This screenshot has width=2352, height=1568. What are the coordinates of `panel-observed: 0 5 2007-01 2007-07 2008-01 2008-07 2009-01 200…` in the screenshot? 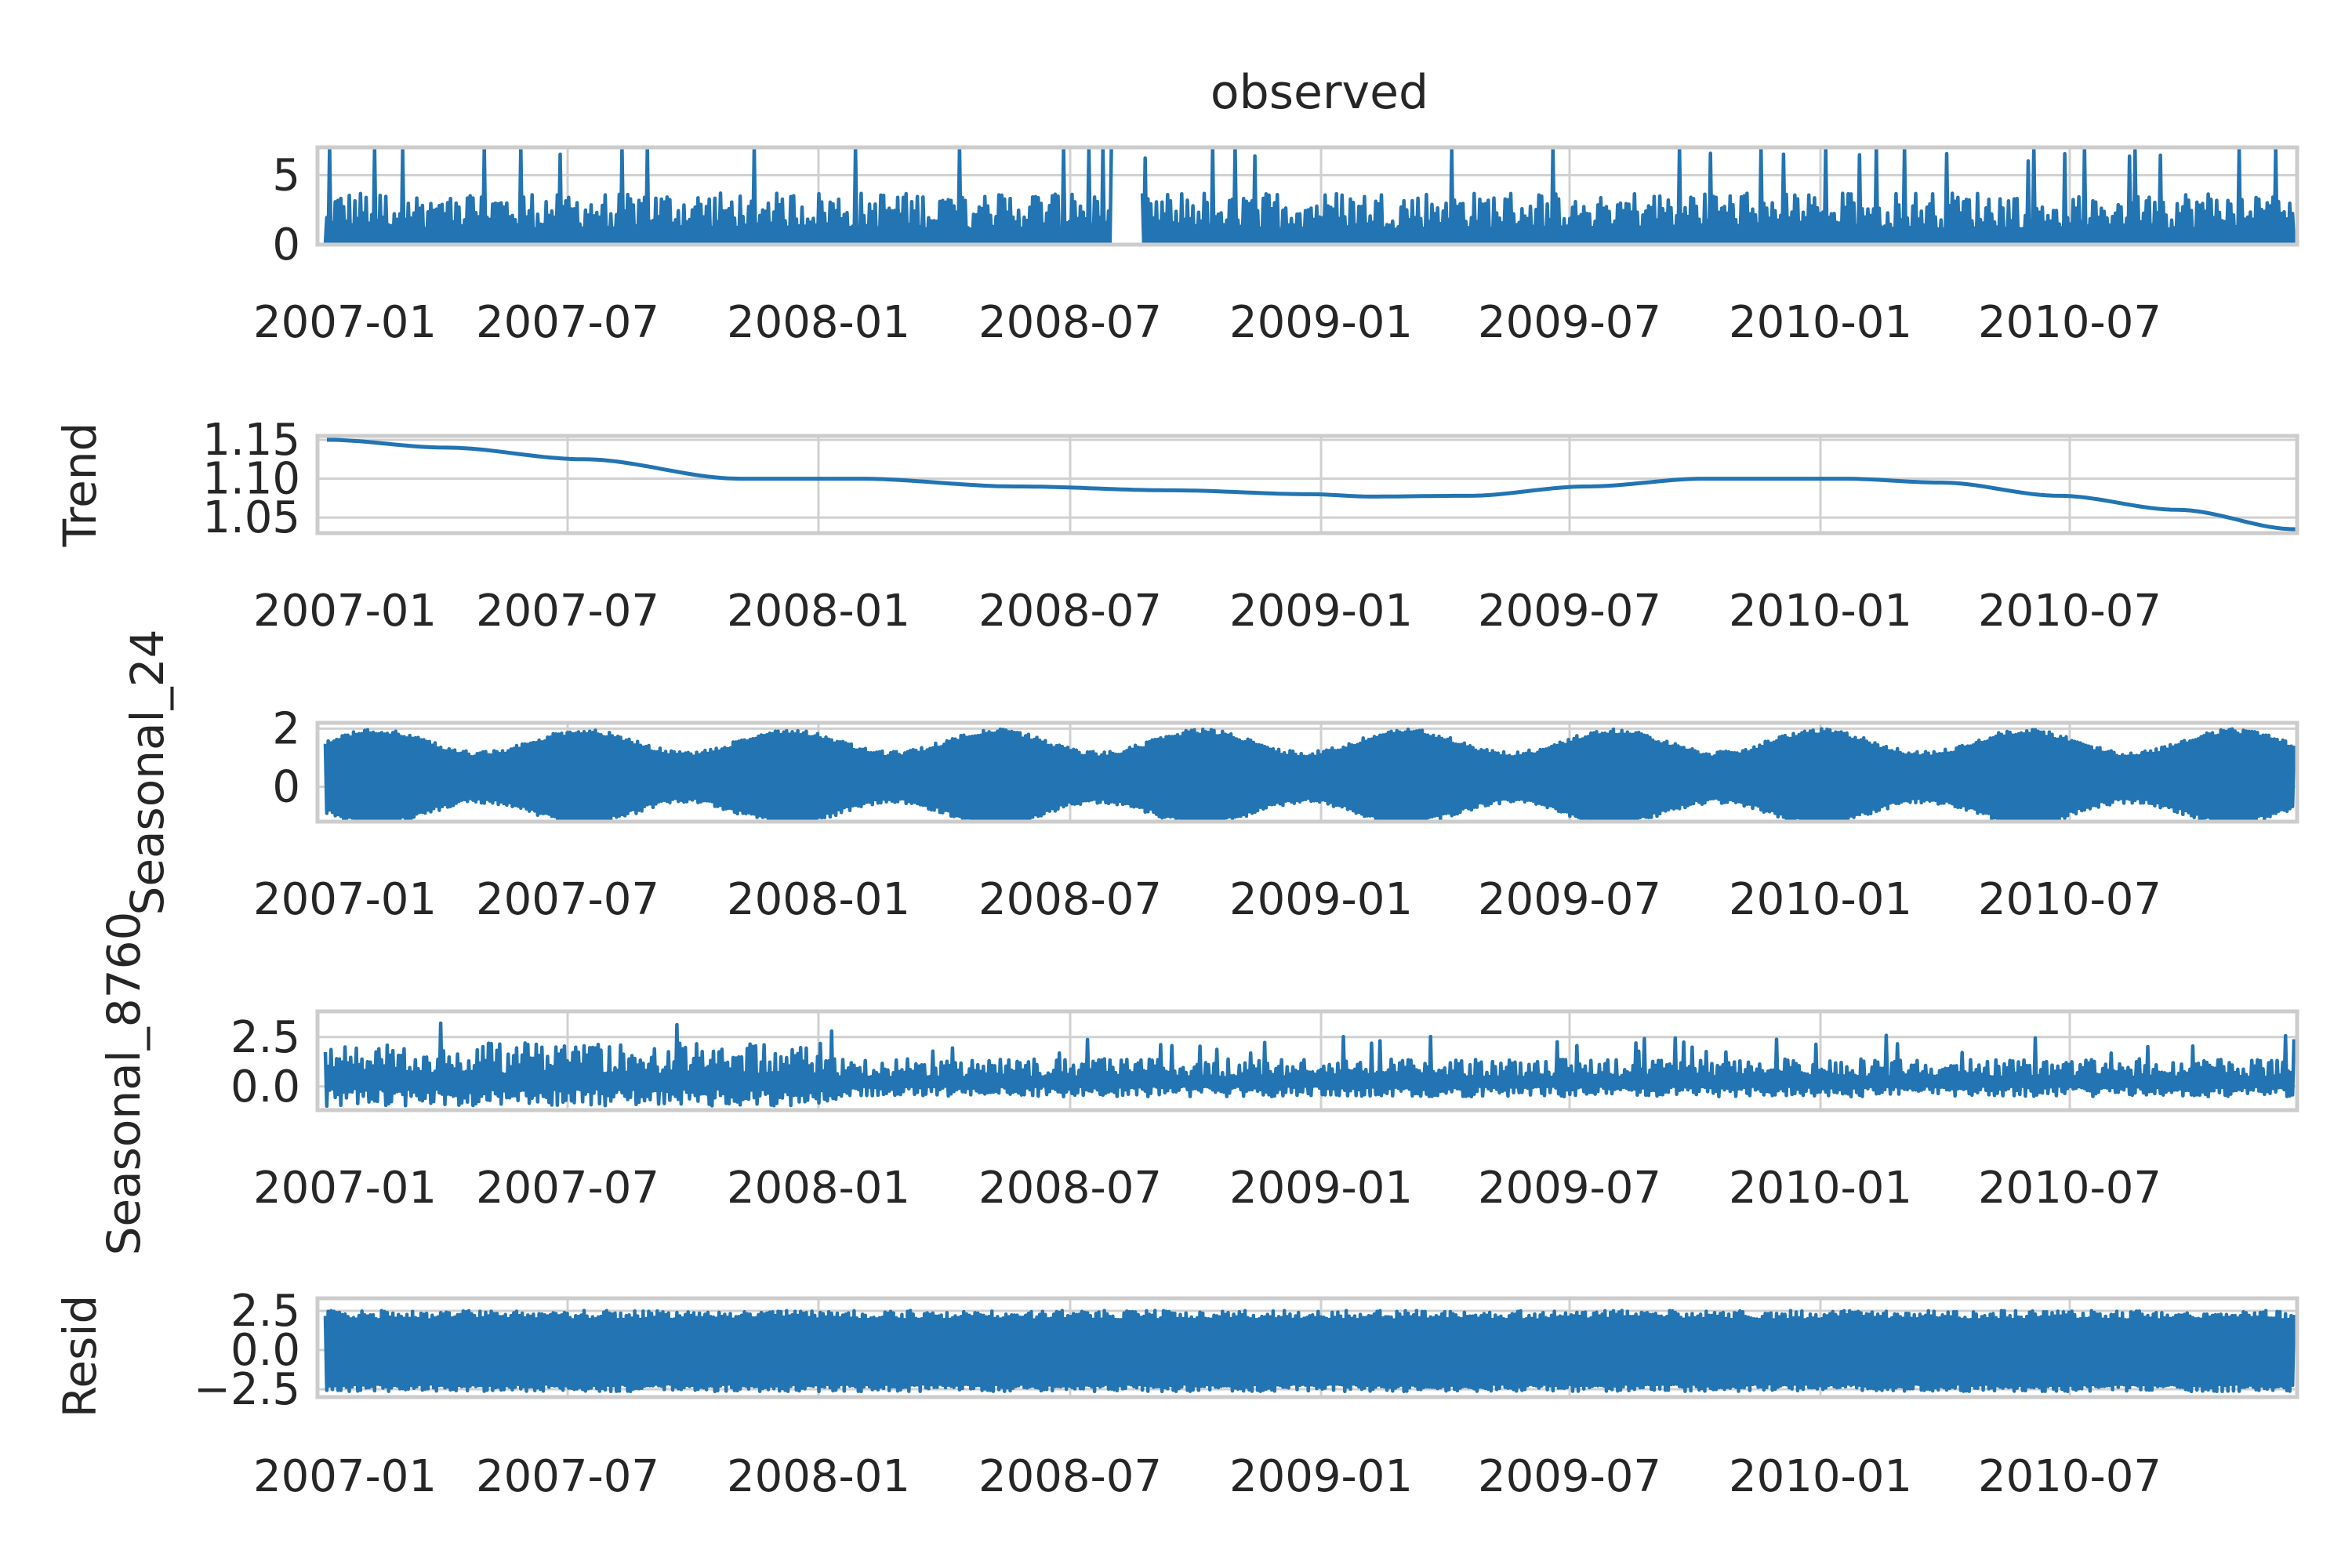 It's located at (1275, 248).